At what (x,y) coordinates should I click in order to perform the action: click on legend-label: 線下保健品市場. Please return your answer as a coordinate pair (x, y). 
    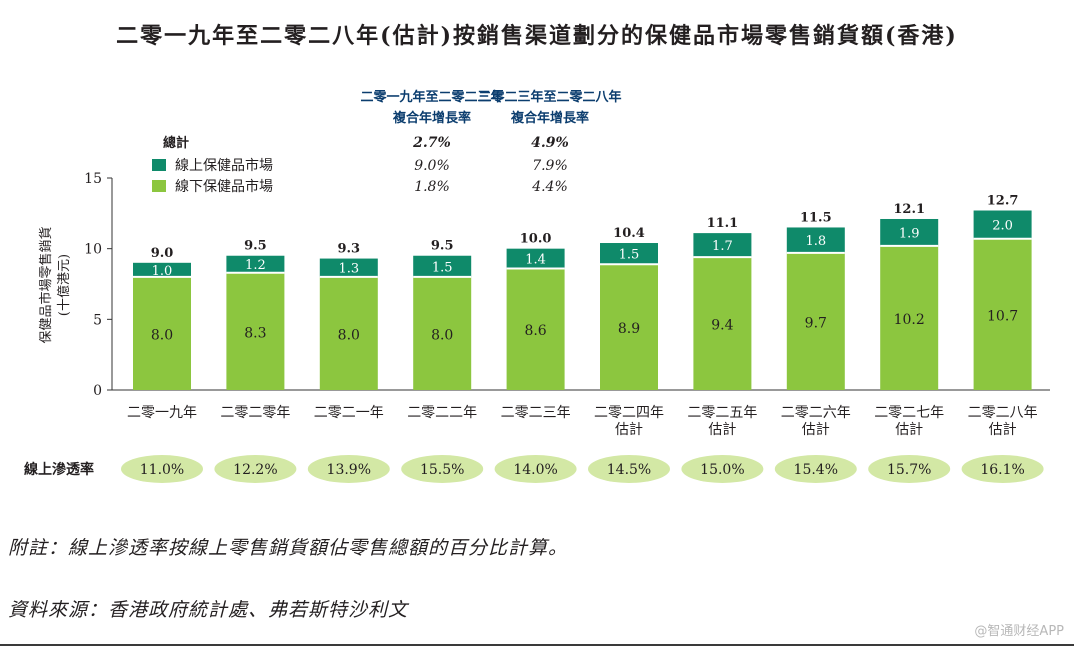
    Looking at the image, I should click on (224, 186).